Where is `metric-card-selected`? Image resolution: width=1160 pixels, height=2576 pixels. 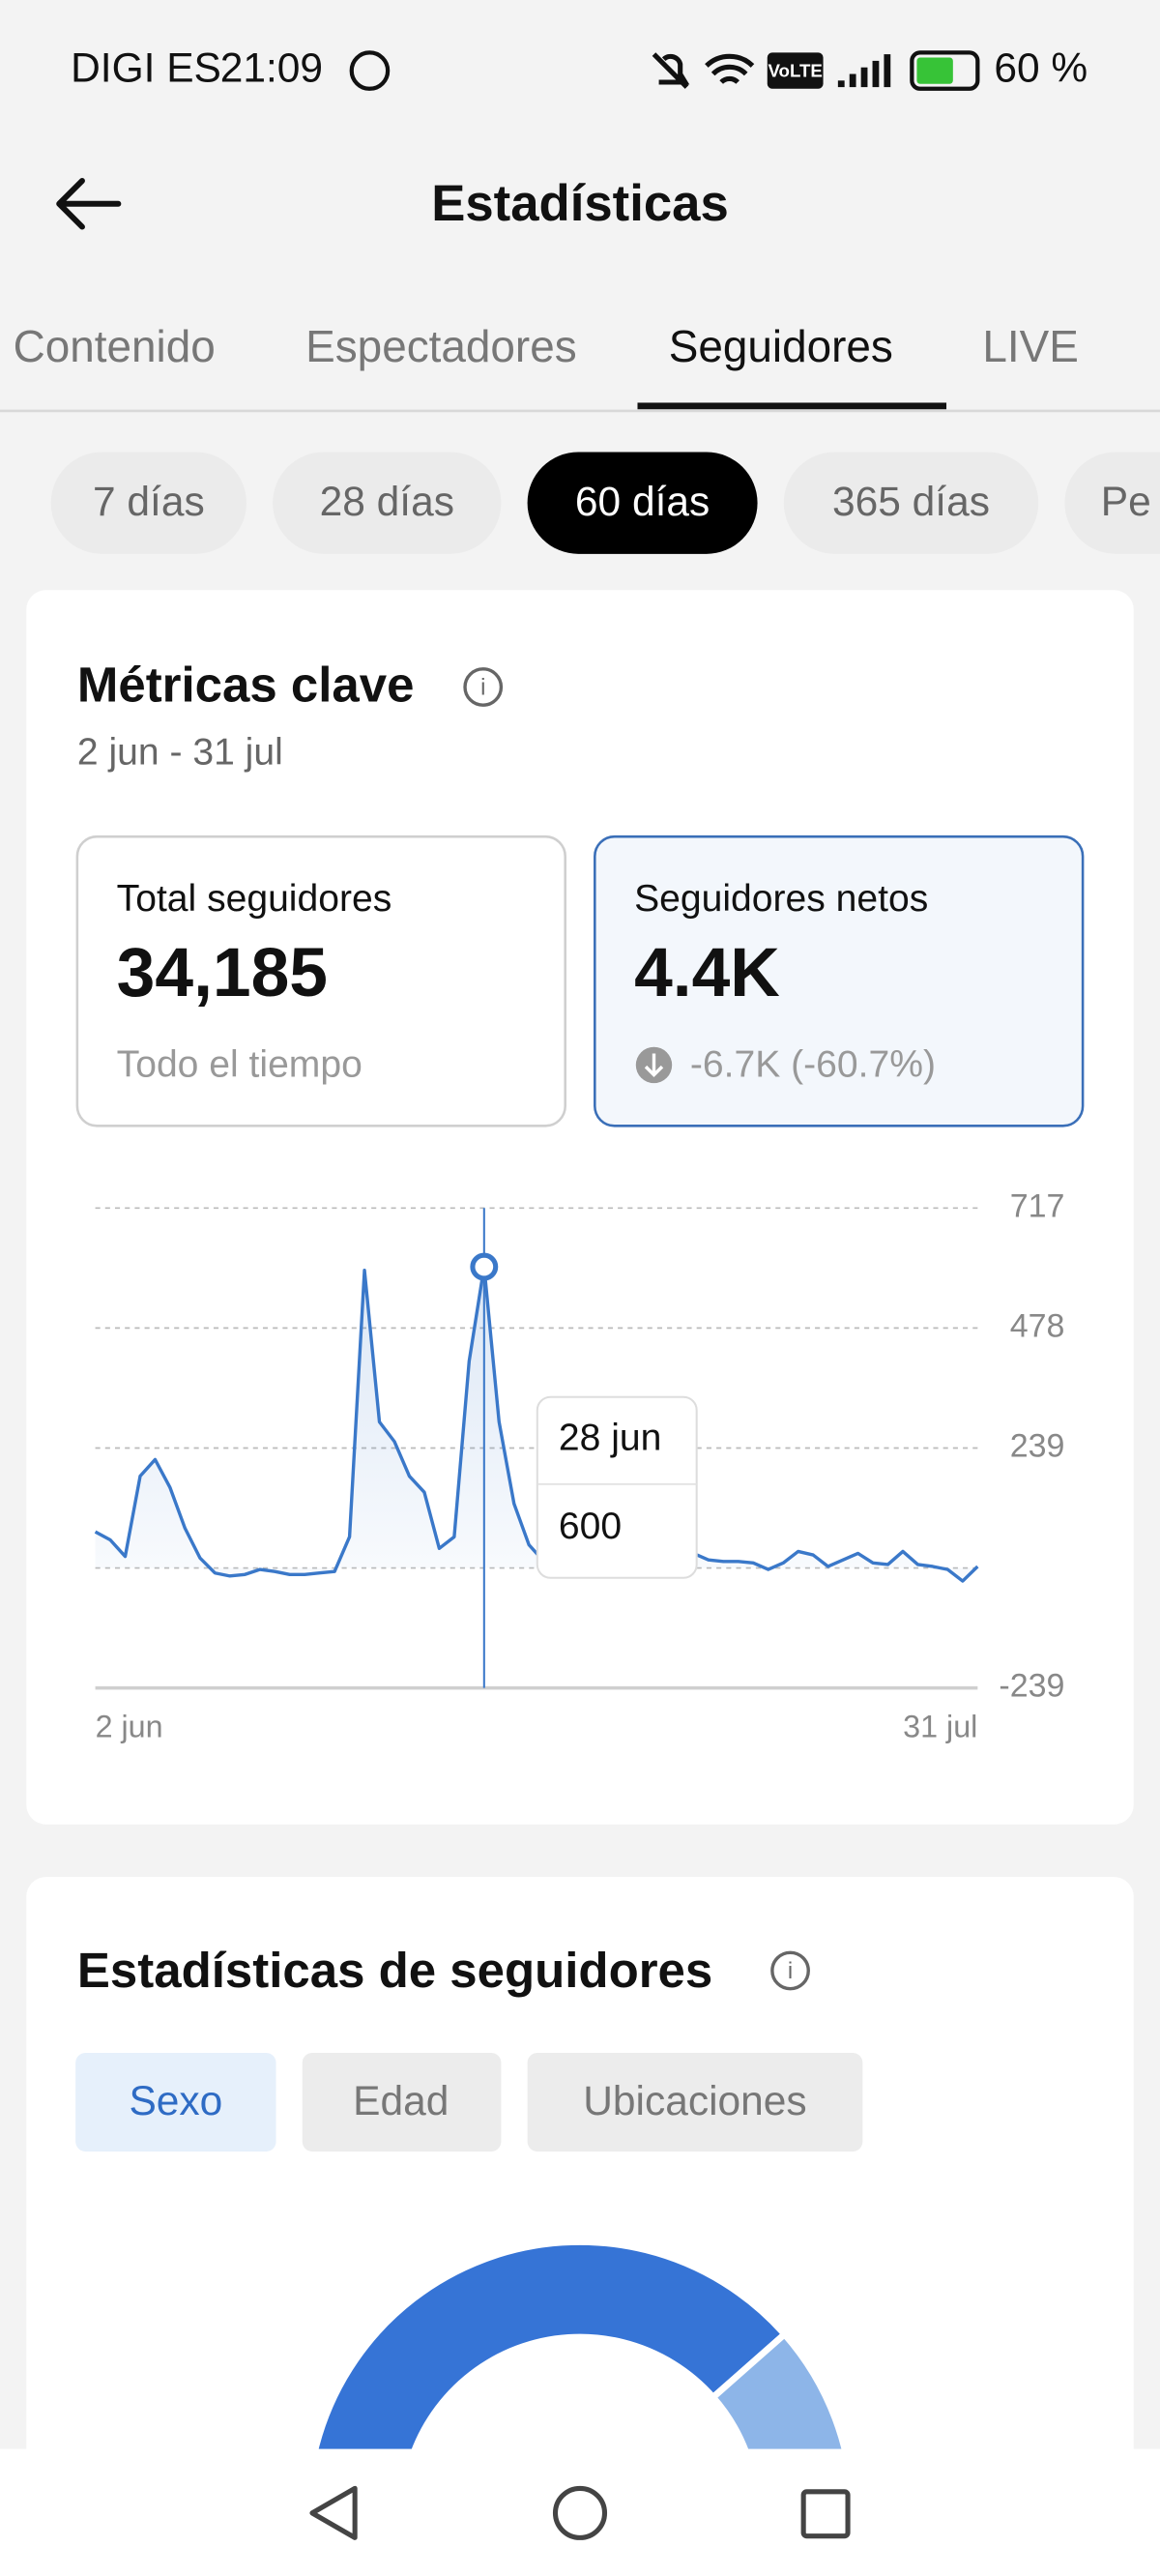
metric-card-selected is located at coordinates (840, 980).